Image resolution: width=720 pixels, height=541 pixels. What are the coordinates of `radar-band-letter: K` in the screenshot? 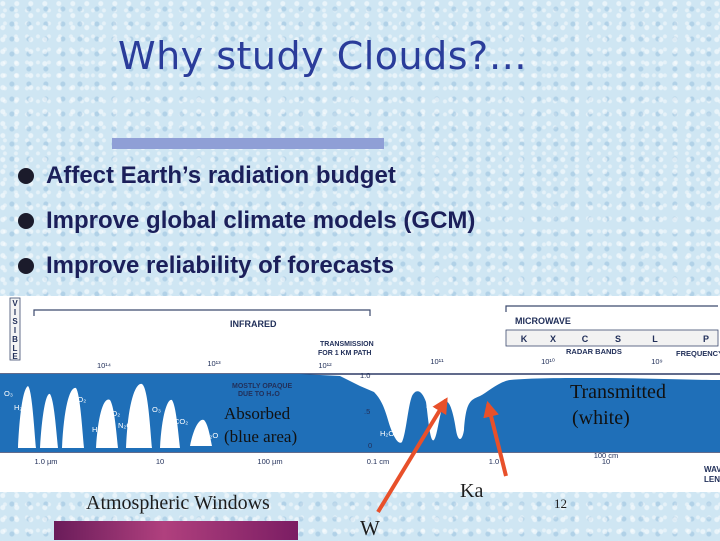 It's located at (524, 339).